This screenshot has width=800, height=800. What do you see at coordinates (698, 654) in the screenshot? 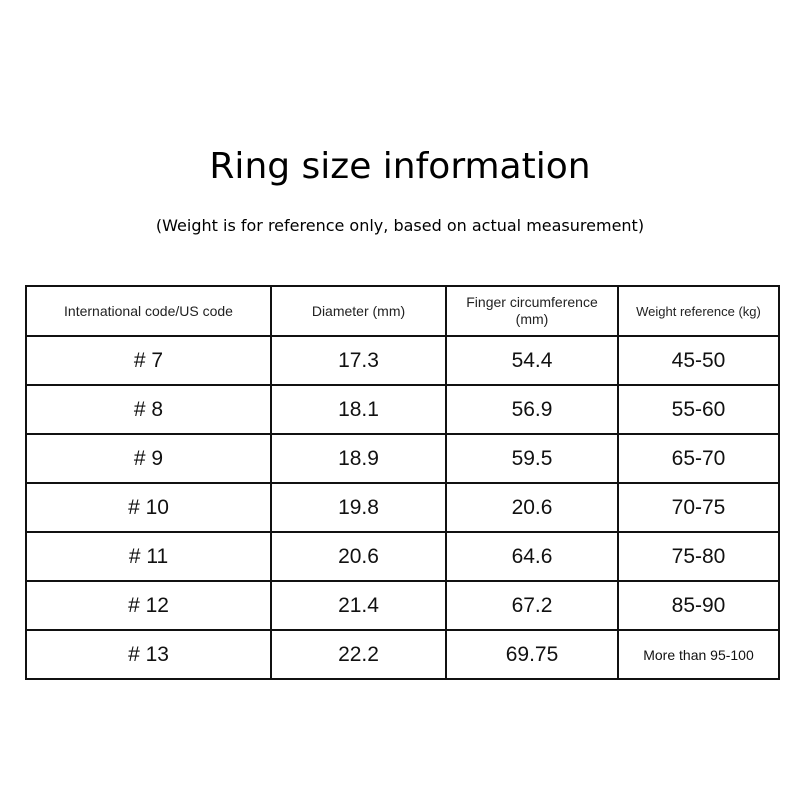
I see `cell-weight: More than 95-100` at bounding box center [698, 654].